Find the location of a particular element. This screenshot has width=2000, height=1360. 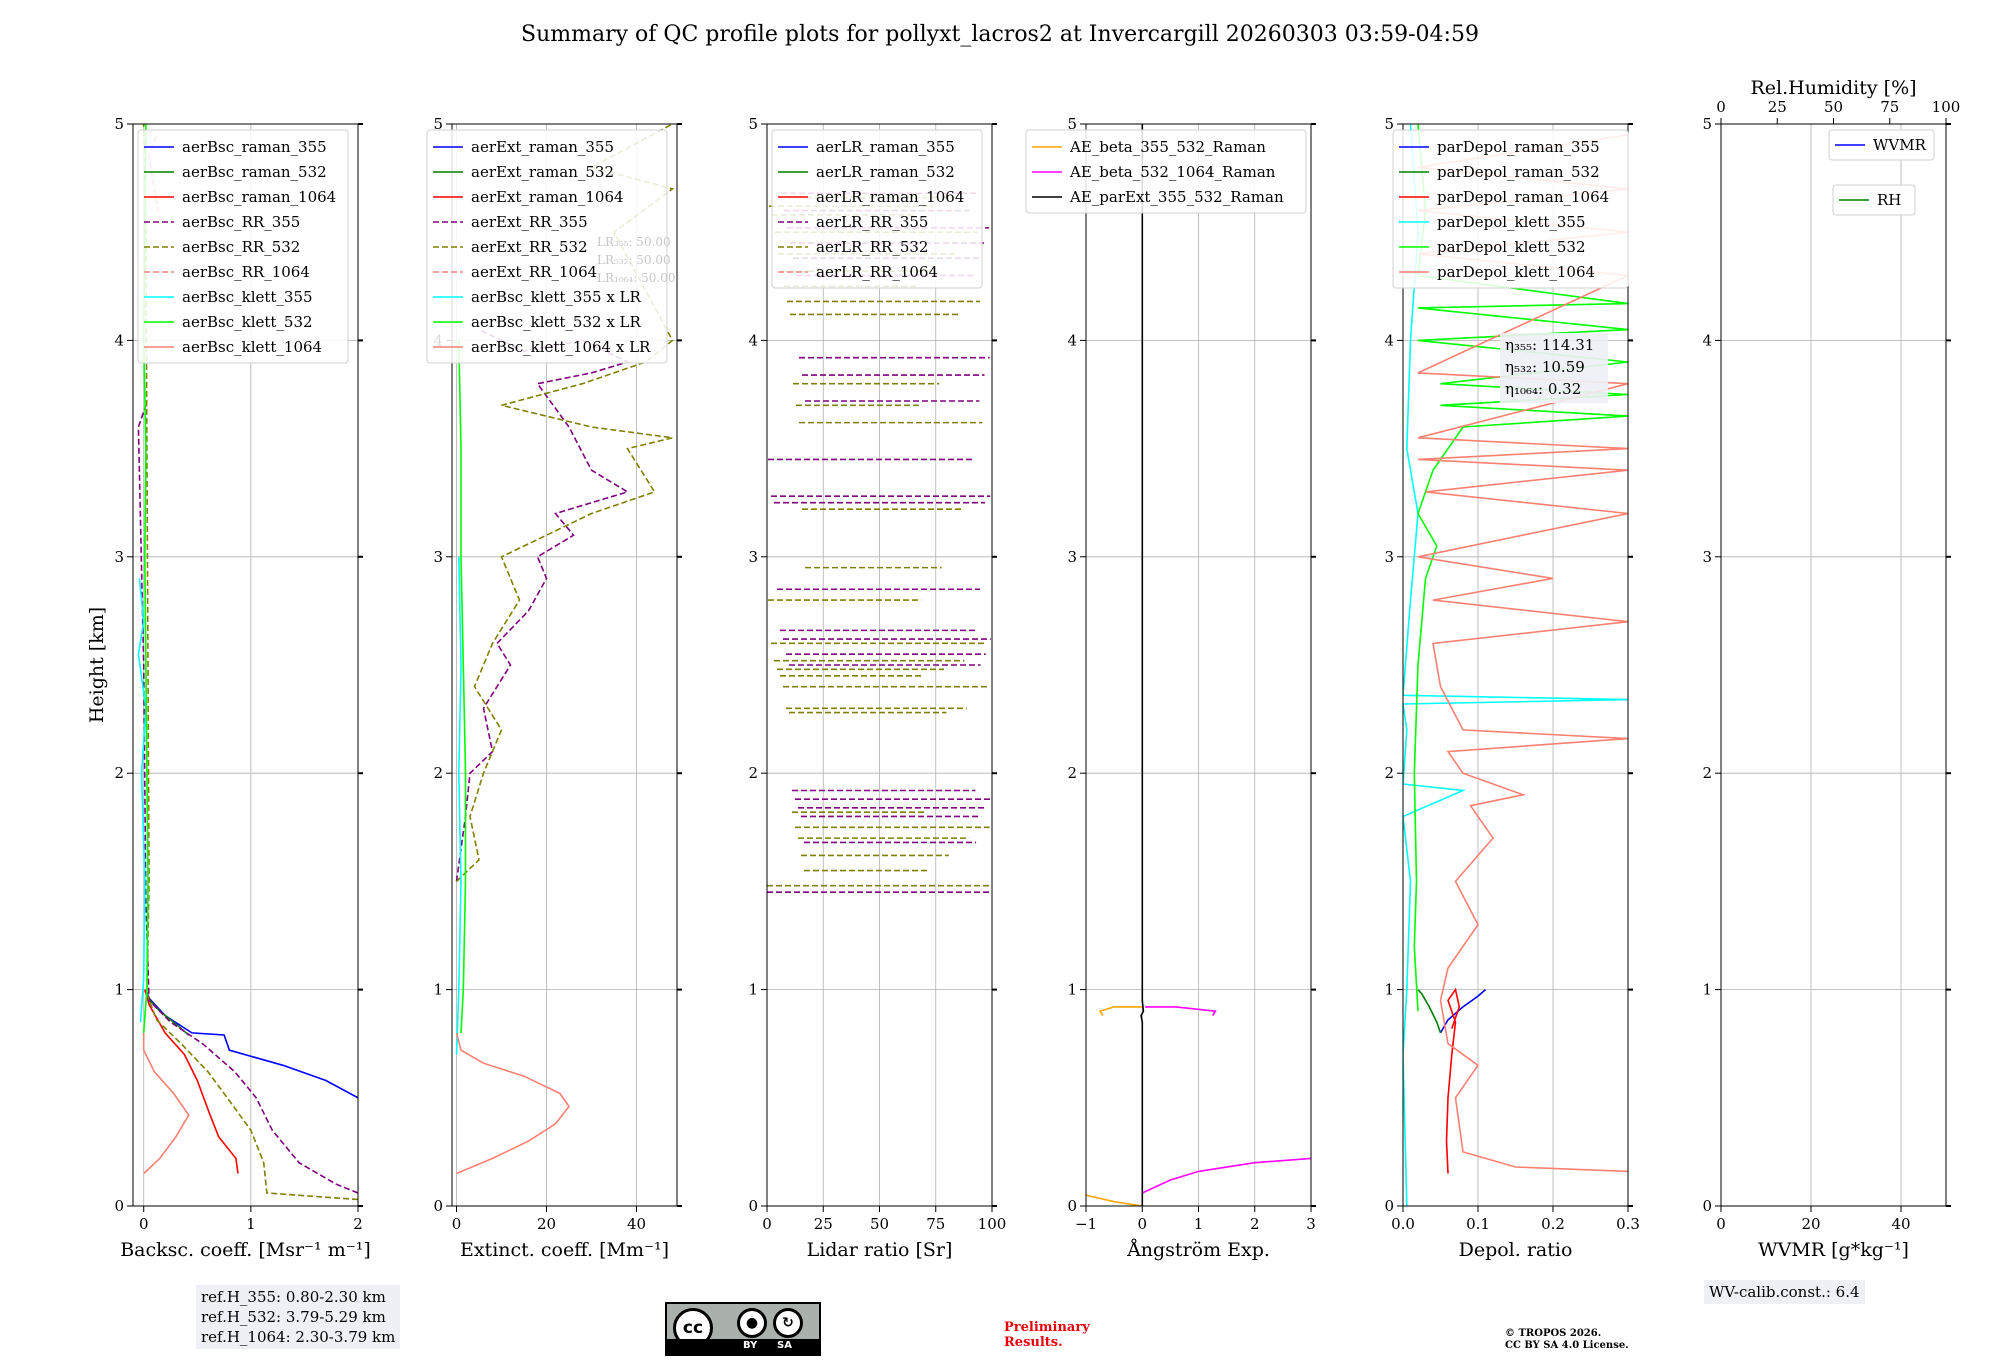

angstrom-xtick-label: 1 is located at coordinates (1199, 1224).